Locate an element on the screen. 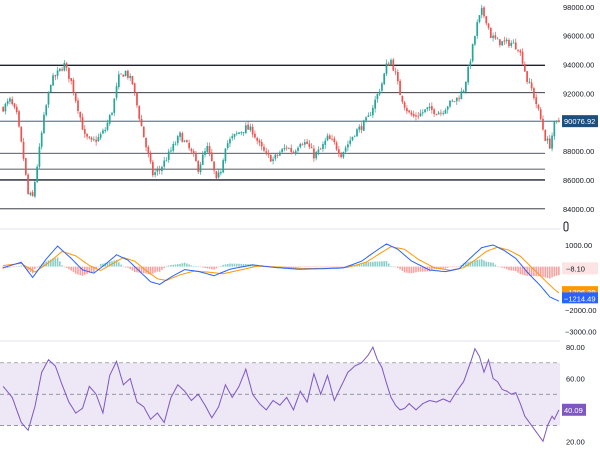  current-price-badge is located at coordinates (580, 121).